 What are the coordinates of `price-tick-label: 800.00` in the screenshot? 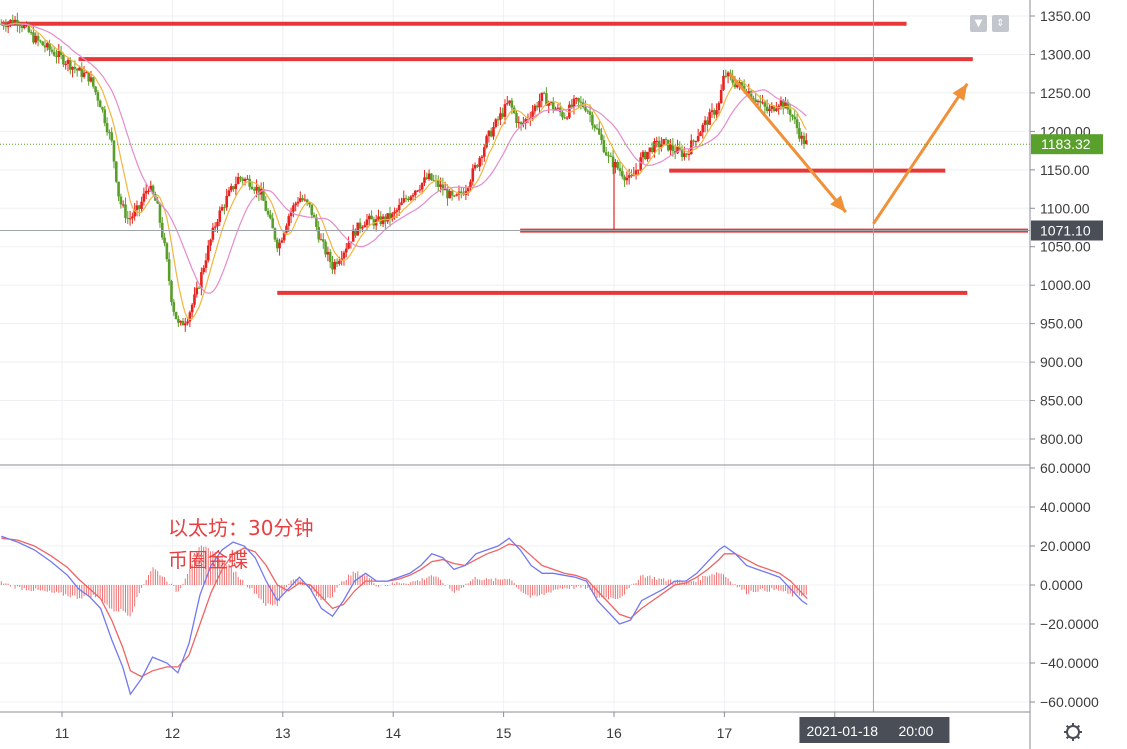 It's located at (1061, 439).